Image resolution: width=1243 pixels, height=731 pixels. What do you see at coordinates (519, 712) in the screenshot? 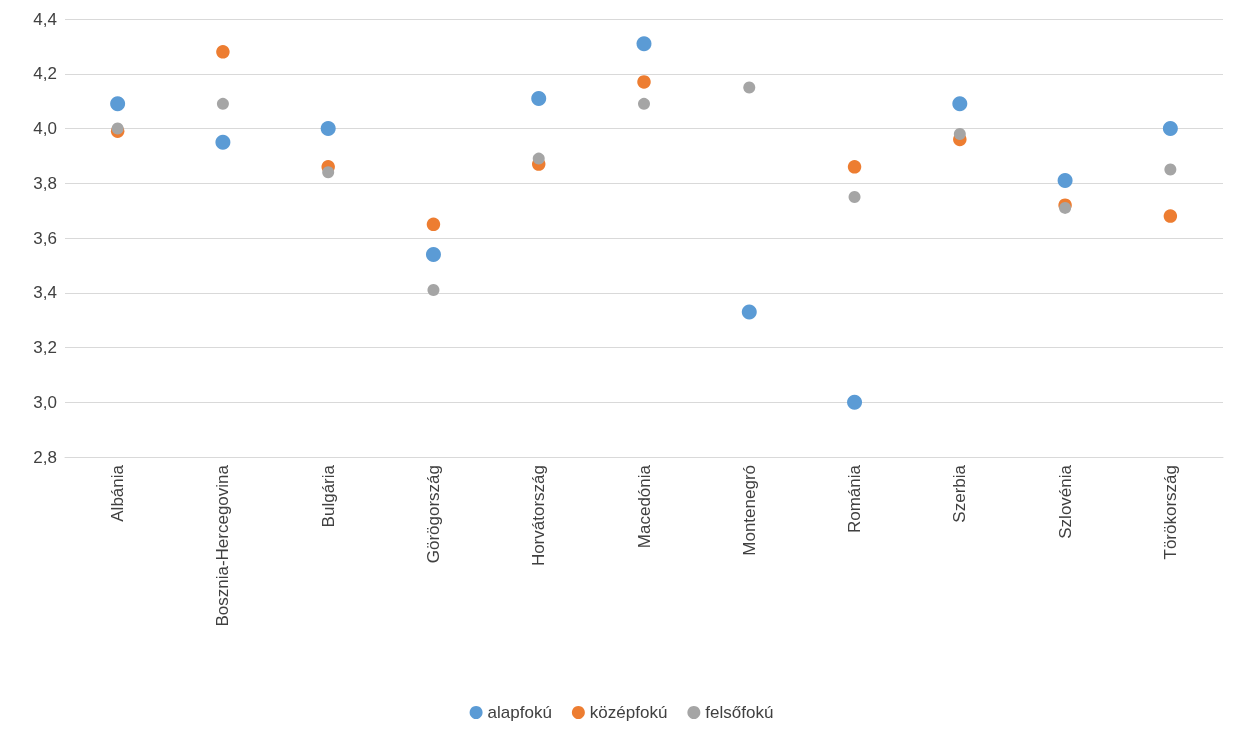
I see `legend-label: alapfokú` at bounding box center [519, 712].